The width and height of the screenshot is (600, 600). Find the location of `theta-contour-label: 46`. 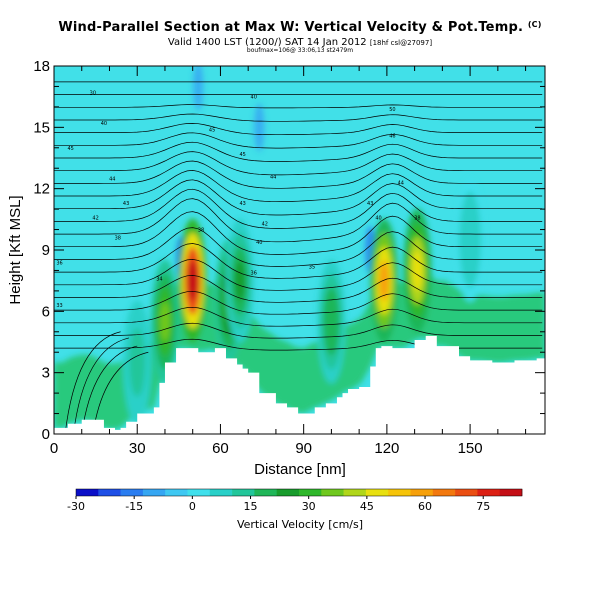

theta-contour-label: 46 is located at coordinates (392, 137).